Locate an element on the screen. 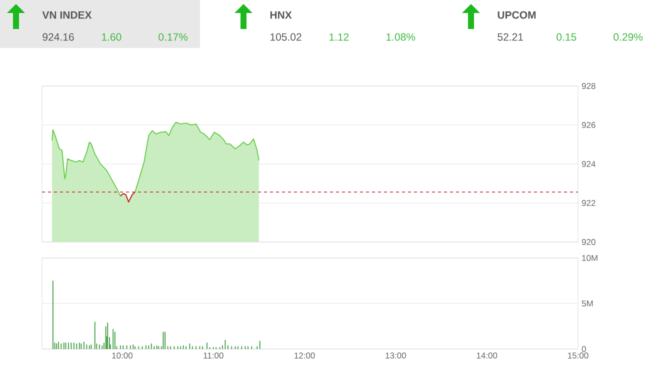 Image resolution: width=660 pixels, height=376 pixels. y-tick-label: 924 is located at coordinates (589, 164).